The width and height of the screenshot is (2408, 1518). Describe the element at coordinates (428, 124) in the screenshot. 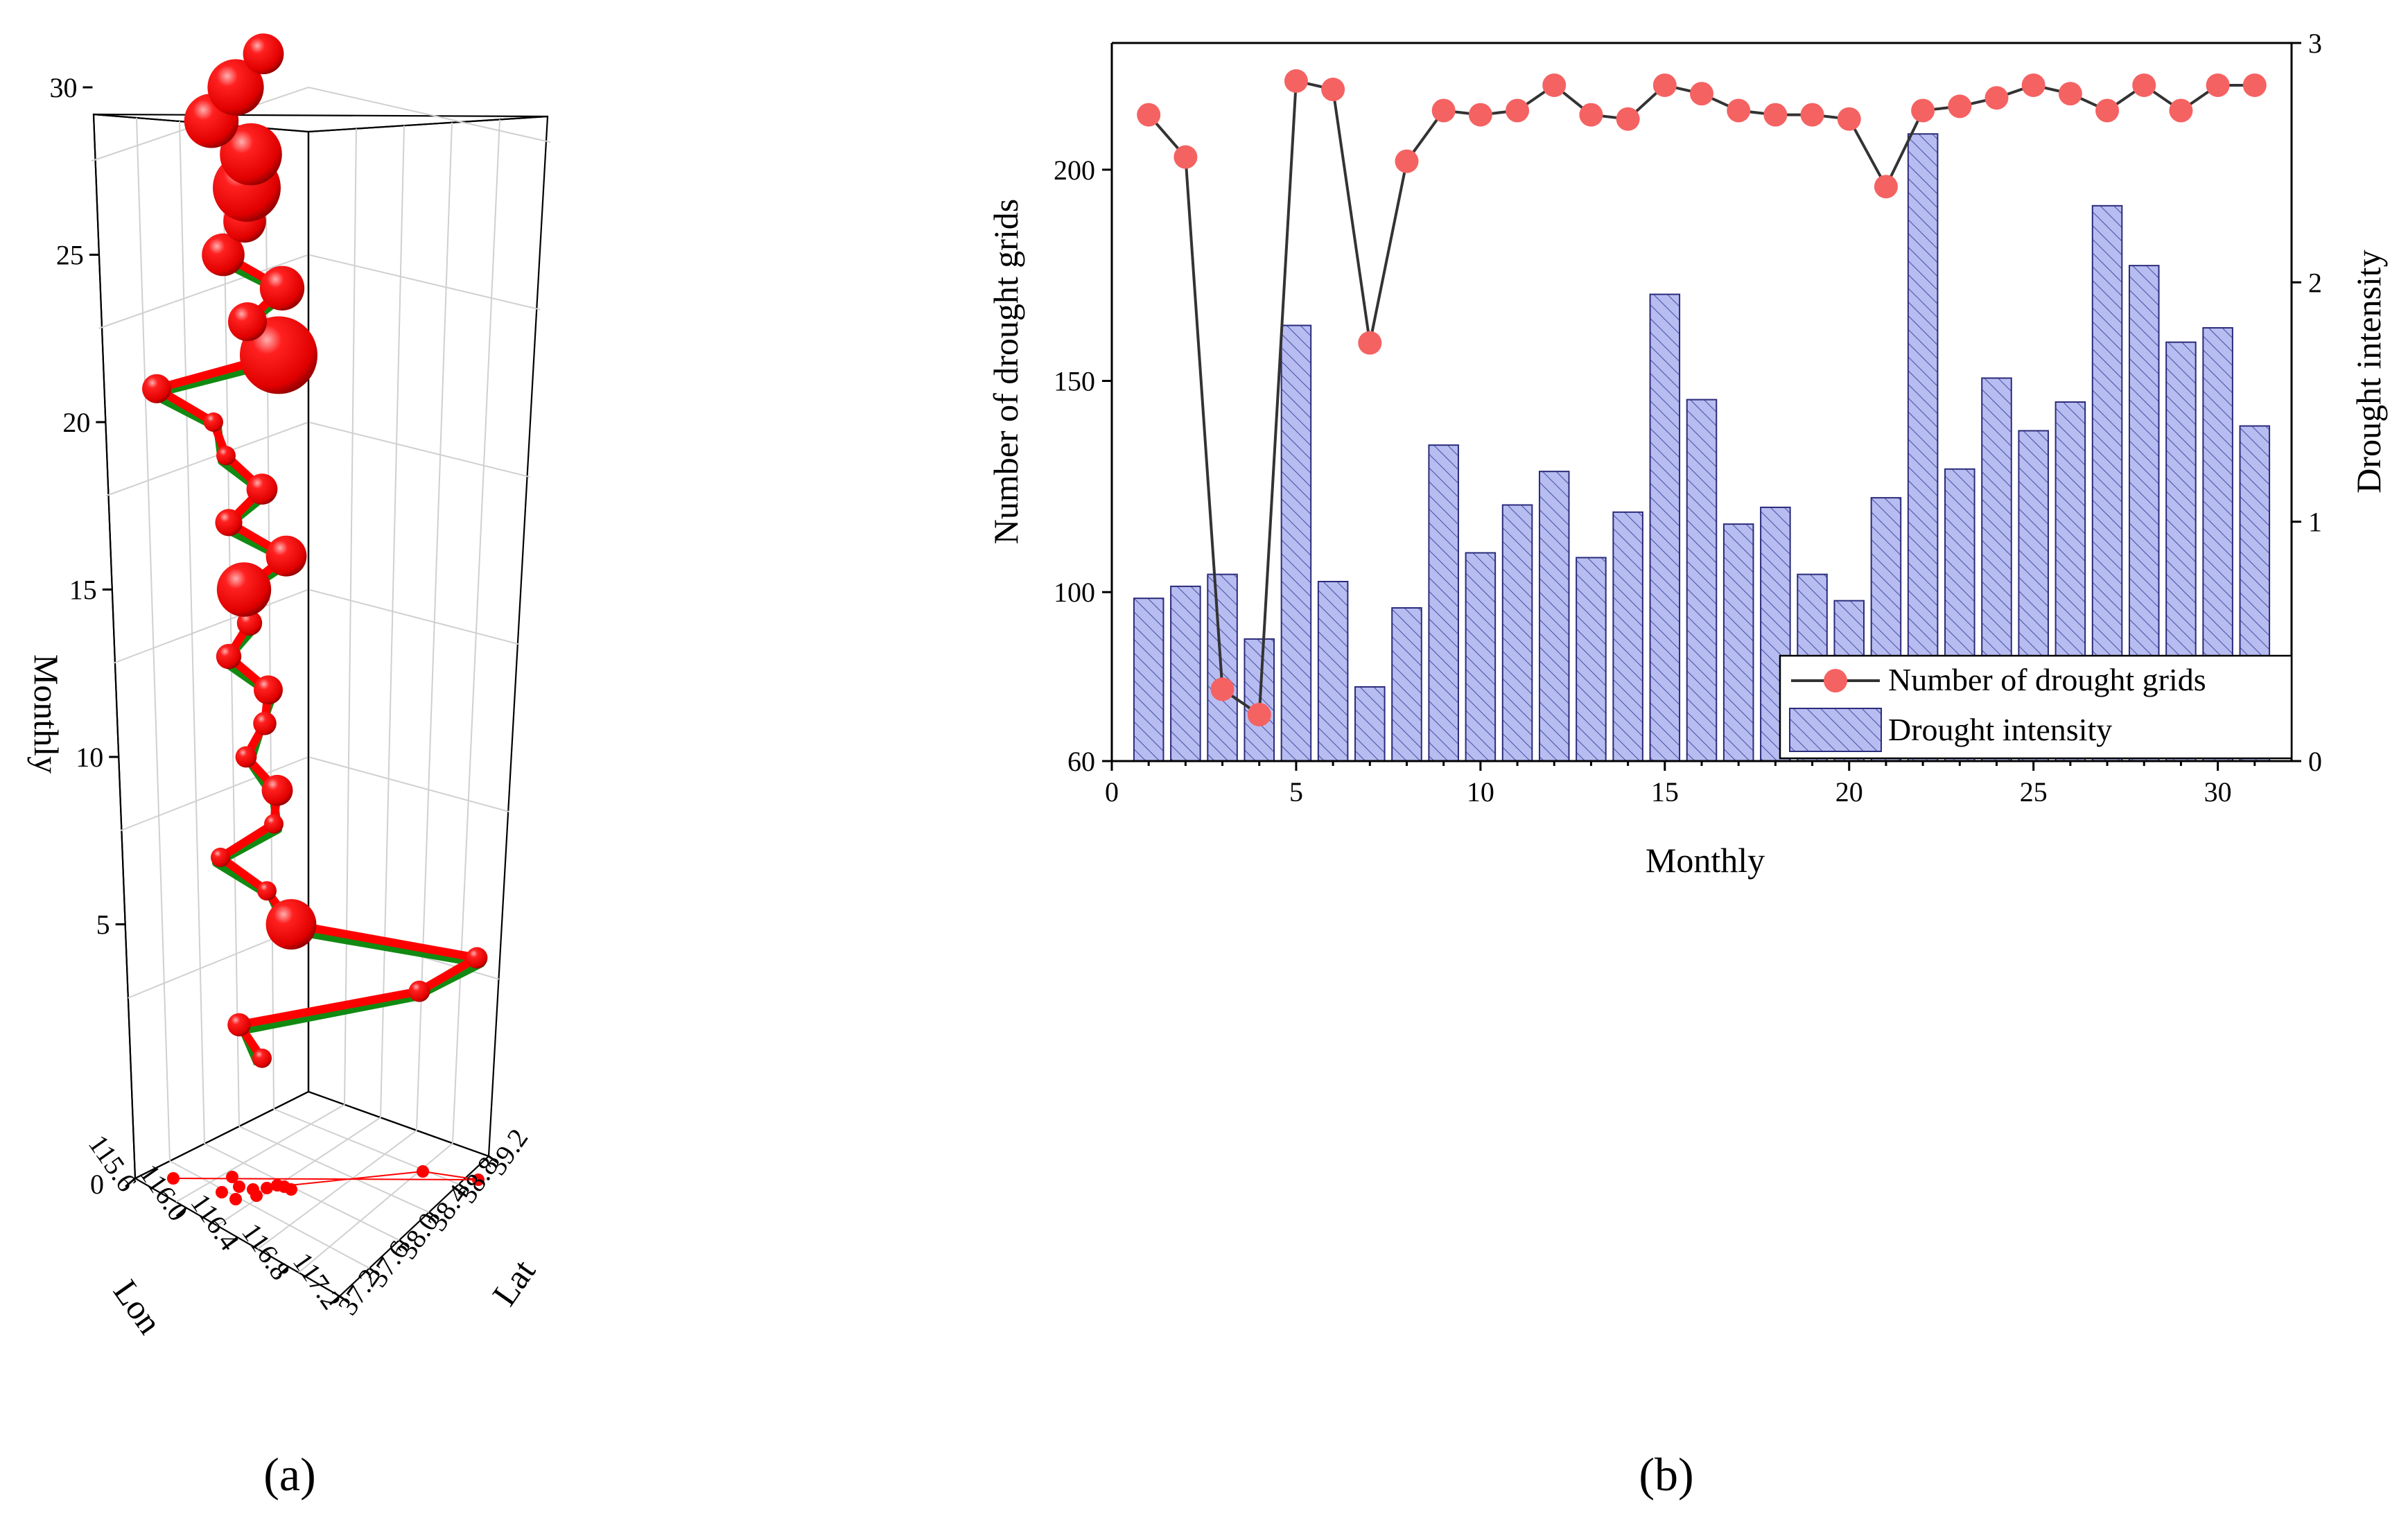

I see `a-top-edge-right` at that location.